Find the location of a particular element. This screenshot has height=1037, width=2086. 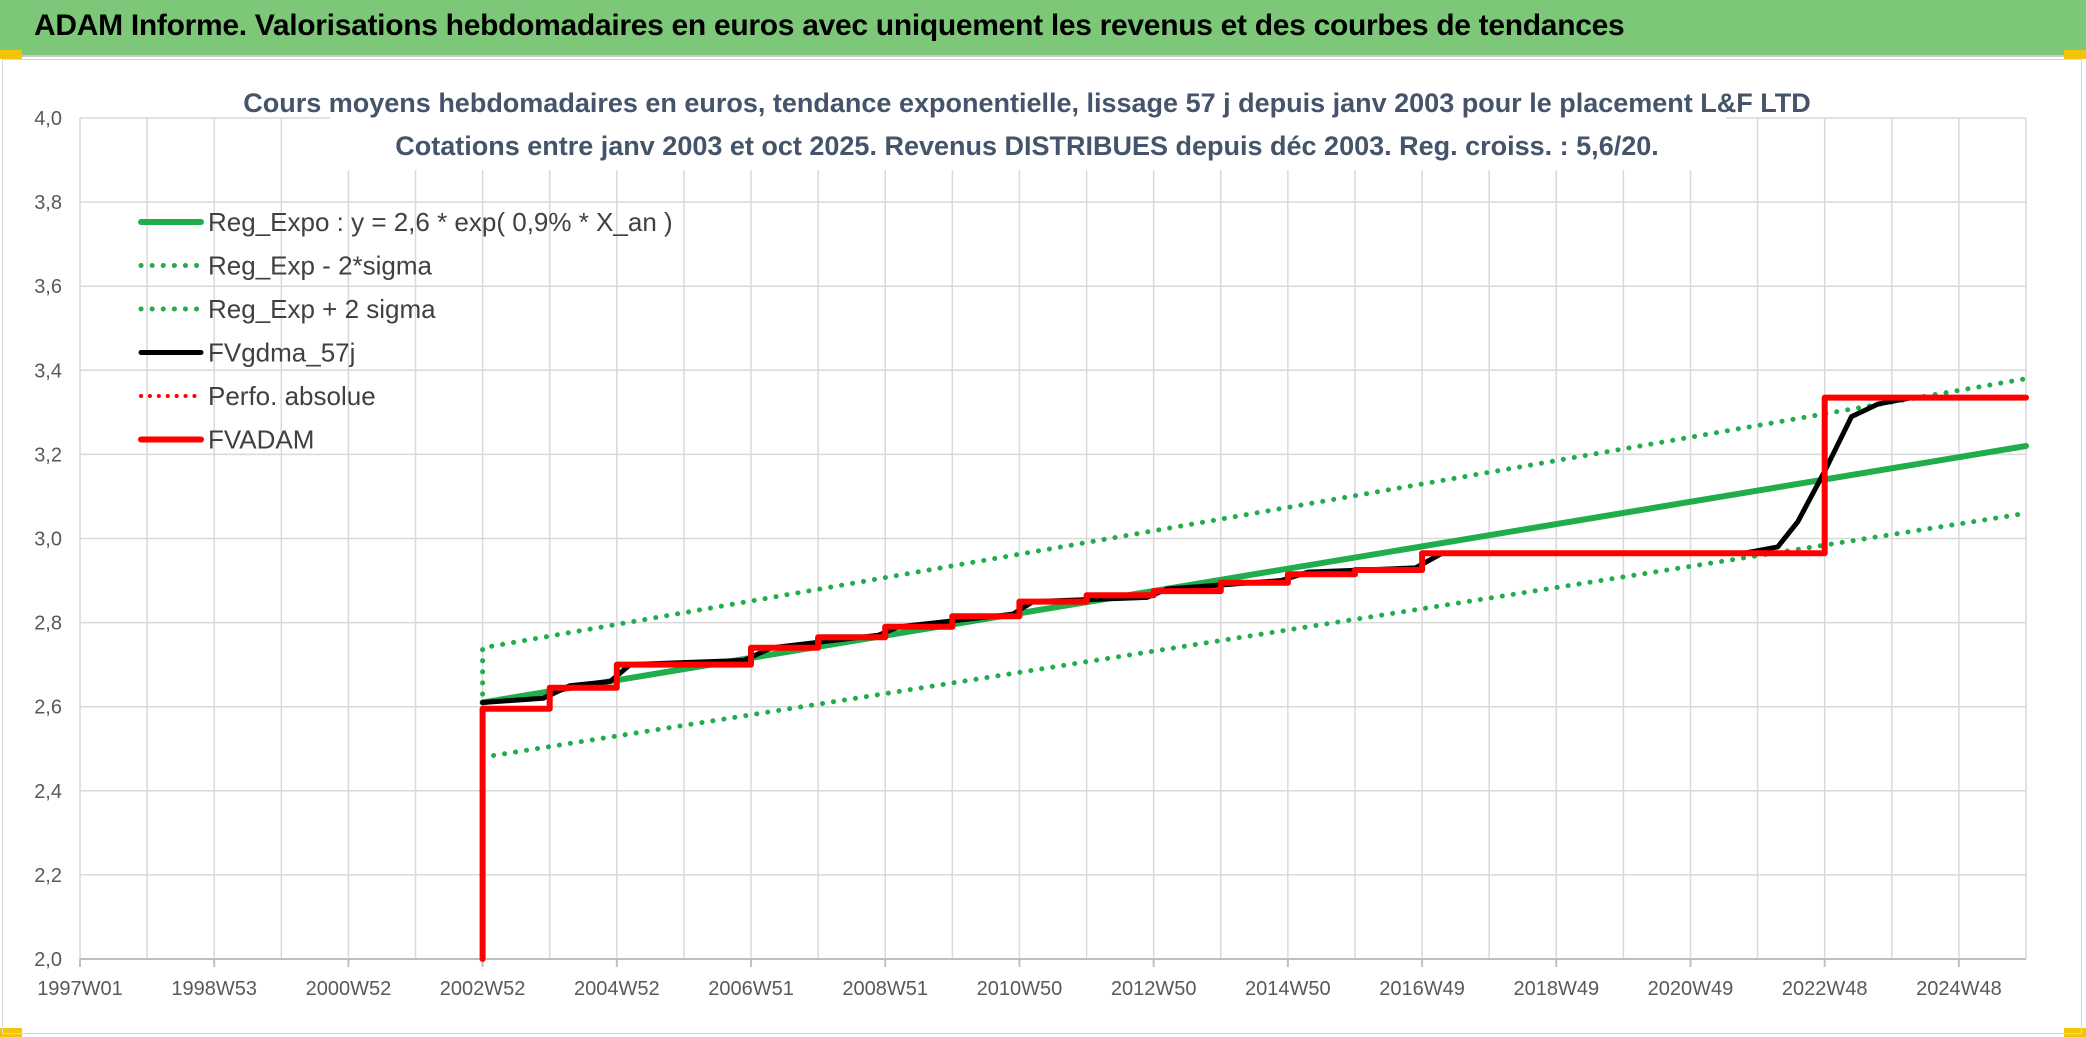

legend-label: Reg_Exp + 2 sigma is located at coordinates (322, 309).